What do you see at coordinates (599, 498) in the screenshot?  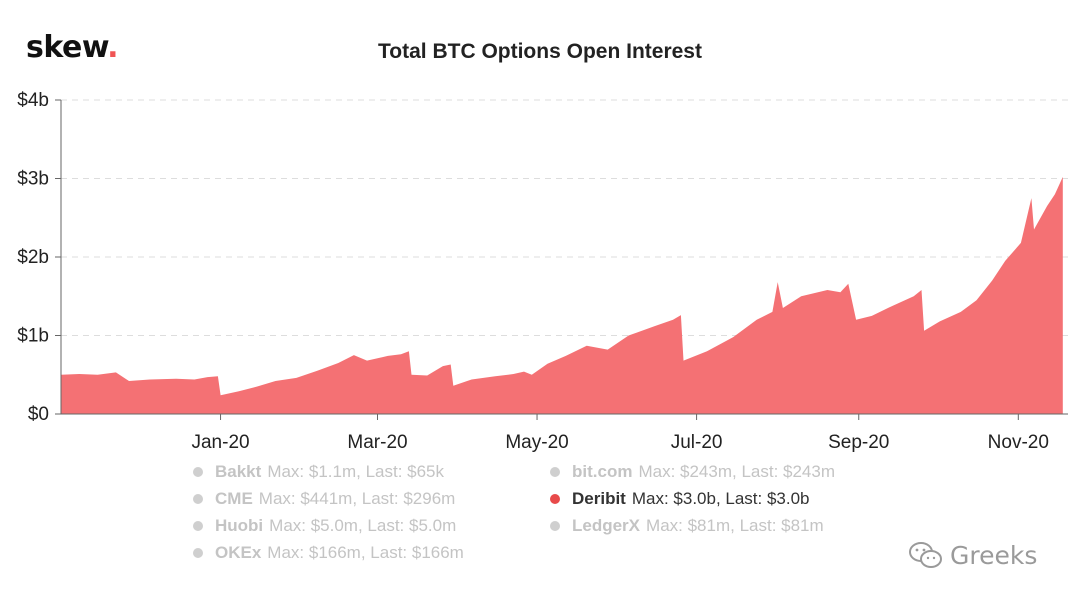 I see `legend-name: Deribit` at bounding box center [599, 498].